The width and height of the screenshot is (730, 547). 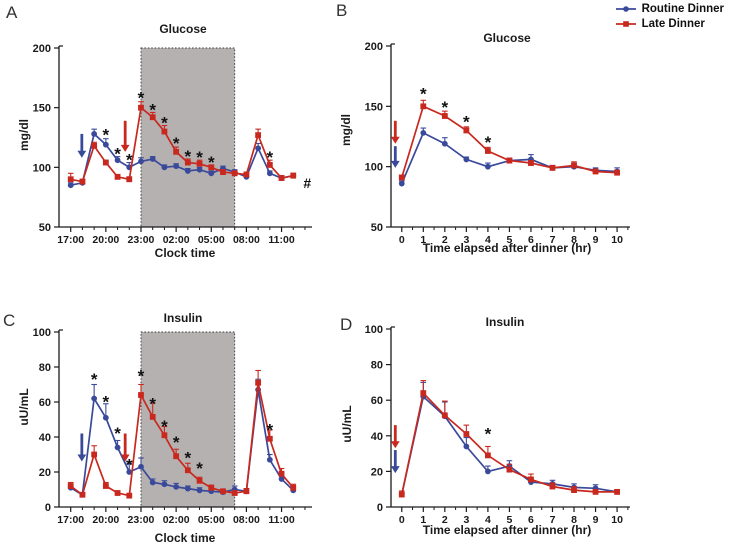 I want to click on panel-c-title: Insulin, so click(x=183, y=318).